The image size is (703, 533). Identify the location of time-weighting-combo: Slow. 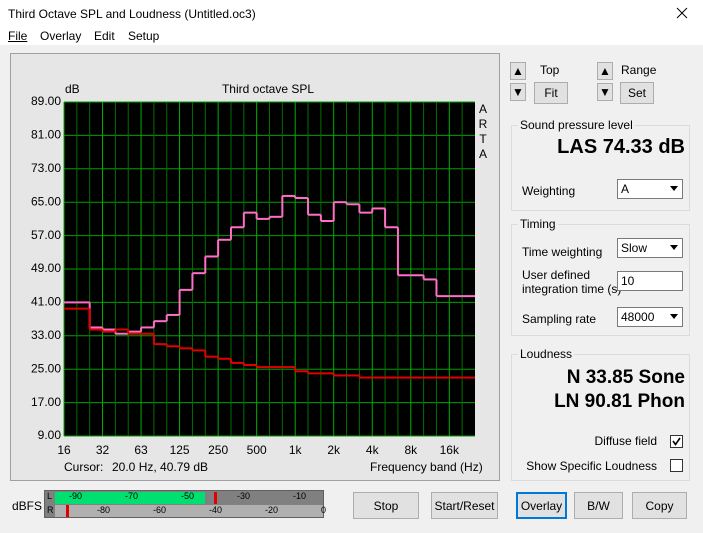
(650, 248).